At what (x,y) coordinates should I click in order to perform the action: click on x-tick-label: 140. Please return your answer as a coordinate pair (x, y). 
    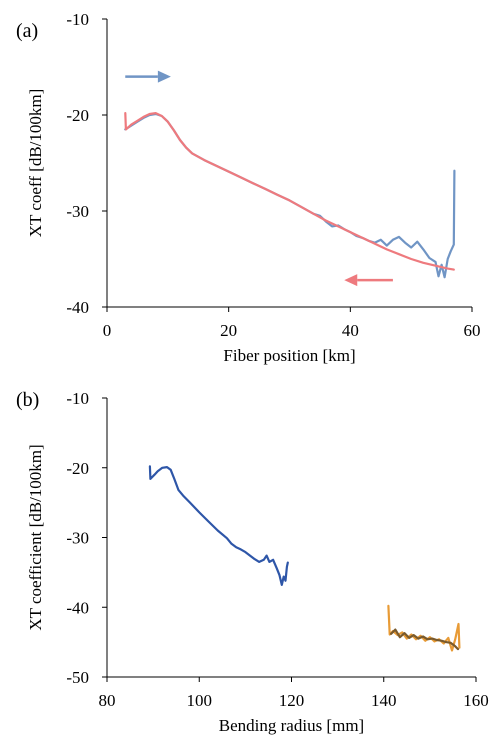
    Looking at the image, I should click on (384, 700).